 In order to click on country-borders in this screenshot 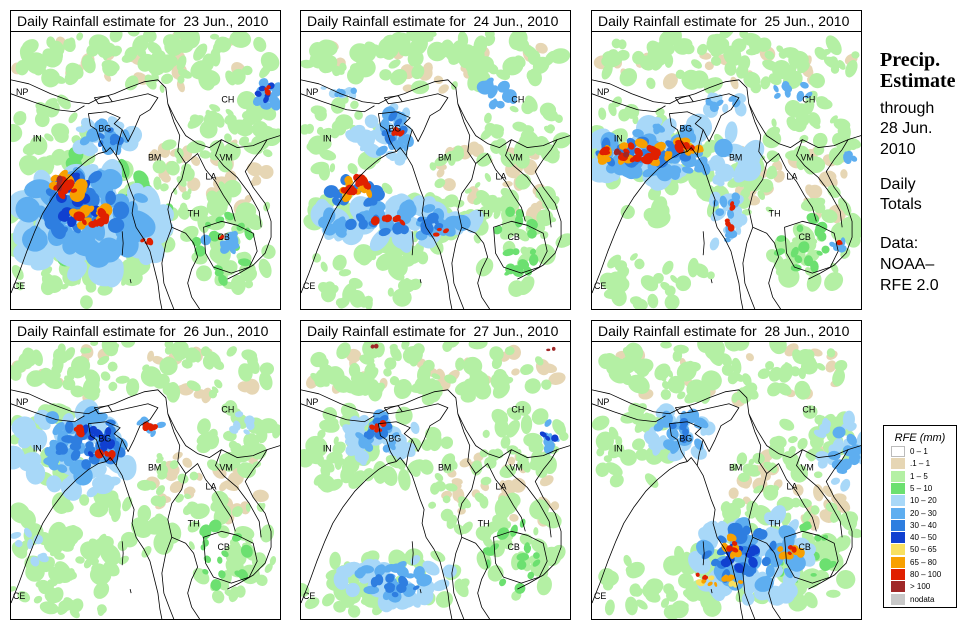, I will do `click(145, 504)`.